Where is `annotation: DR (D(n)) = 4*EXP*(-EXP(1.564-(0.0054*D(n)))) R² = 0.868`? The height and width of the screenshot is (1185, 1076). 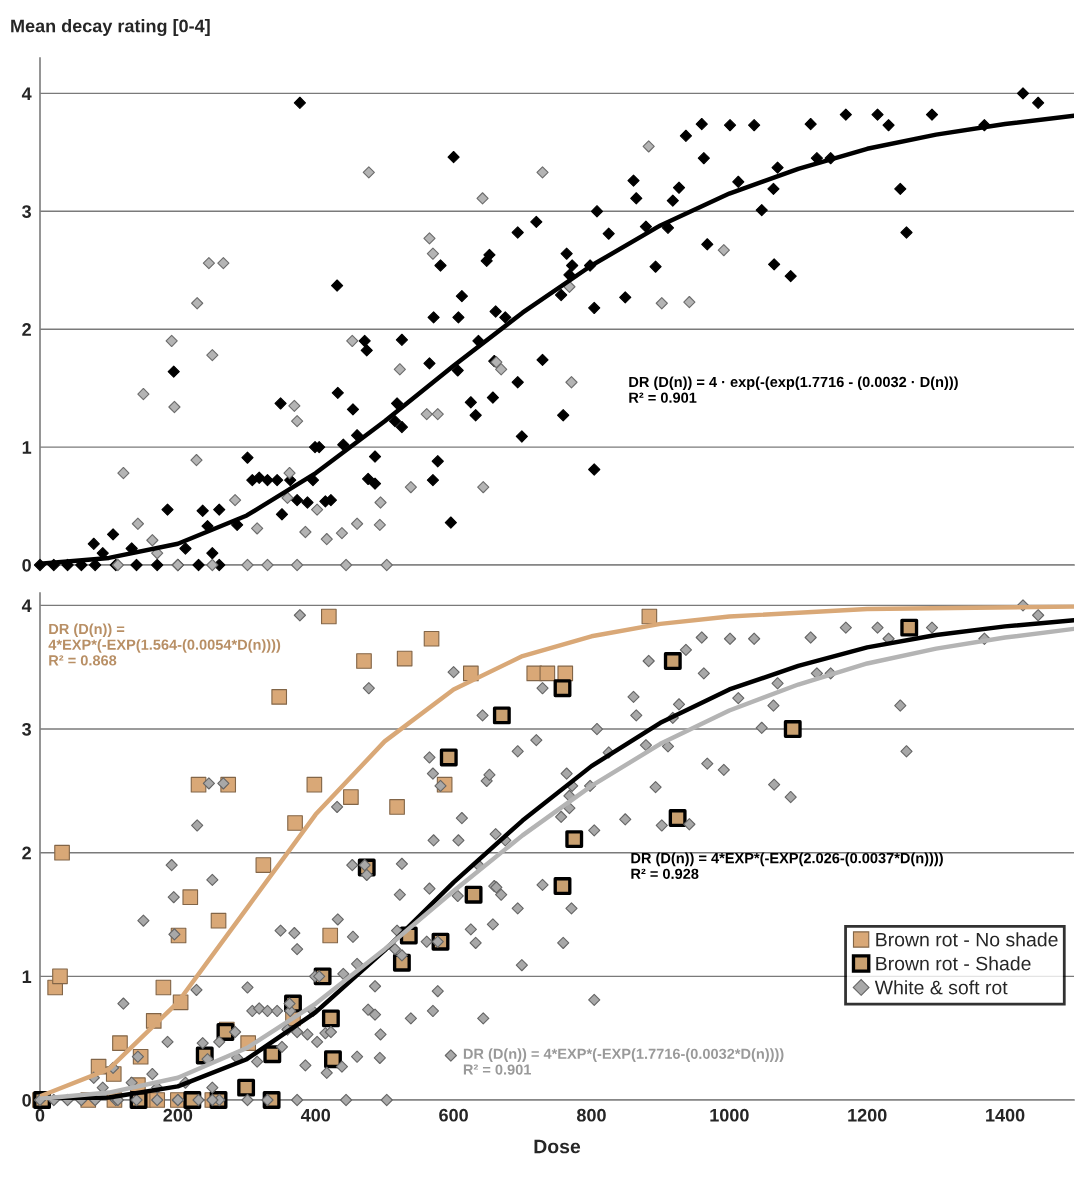
annotation: DR (D(n)) = 4*EXP*(-EXP(1.564-(0.0054*D(n)))) R² = 0.868 is located at coordinates (164, 644).